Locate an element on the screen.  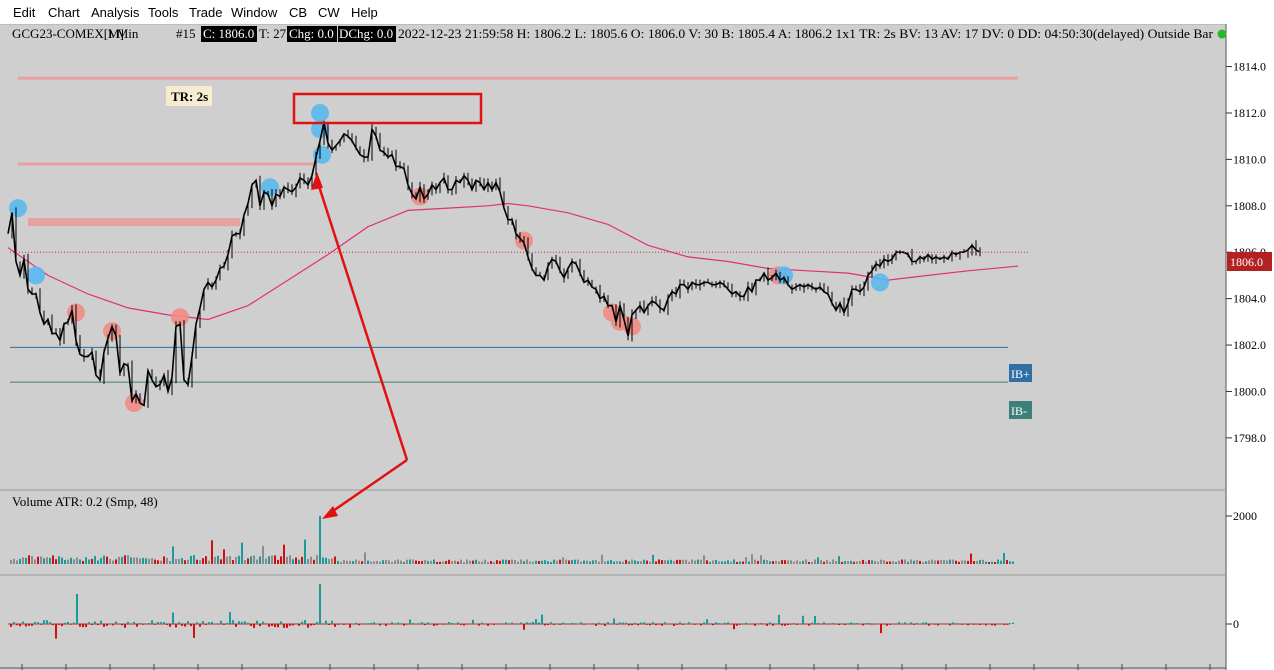
dchg-box is located at coordinates (367, 34).